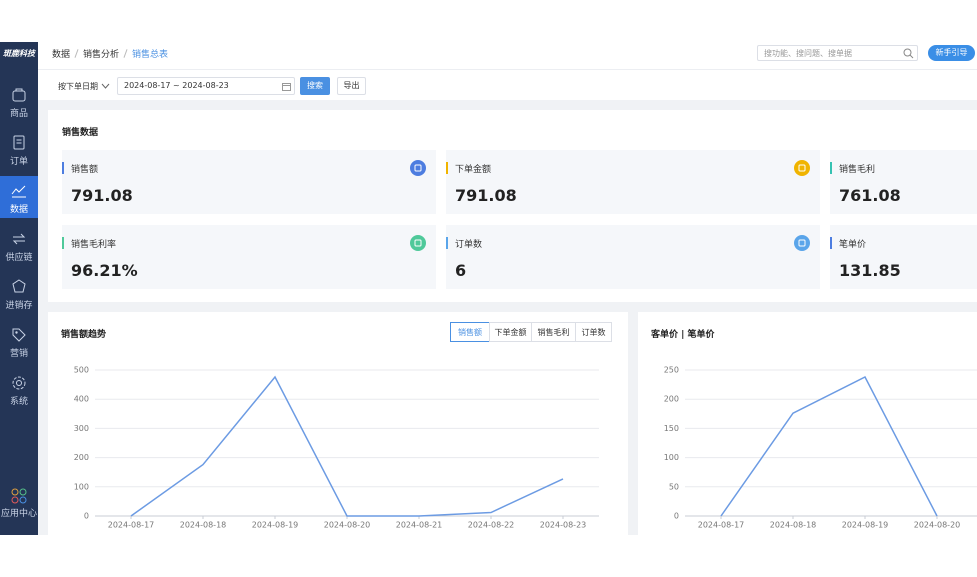 Image resolution: width=977 pixels, height=577 pixels. What do you see at coordinates (633, 182) in the screenshot?
I see `stat-card: 下单金额 791.08` at bounding box center [633, 182].